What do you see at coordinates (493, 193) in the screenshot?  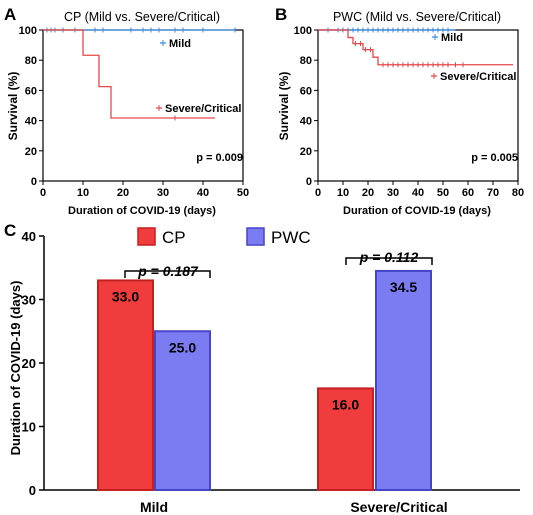 I see `x-tick-label: 70` at bounding box center [493, 193].